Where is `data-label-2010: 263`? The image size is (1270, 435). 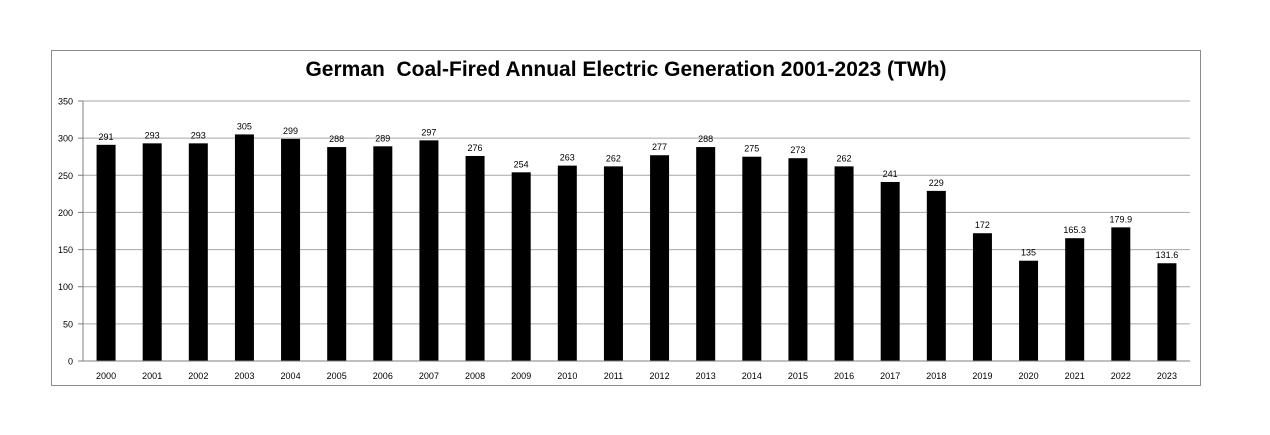 data-label-2010: 263 is located at coordinates (567, 158).